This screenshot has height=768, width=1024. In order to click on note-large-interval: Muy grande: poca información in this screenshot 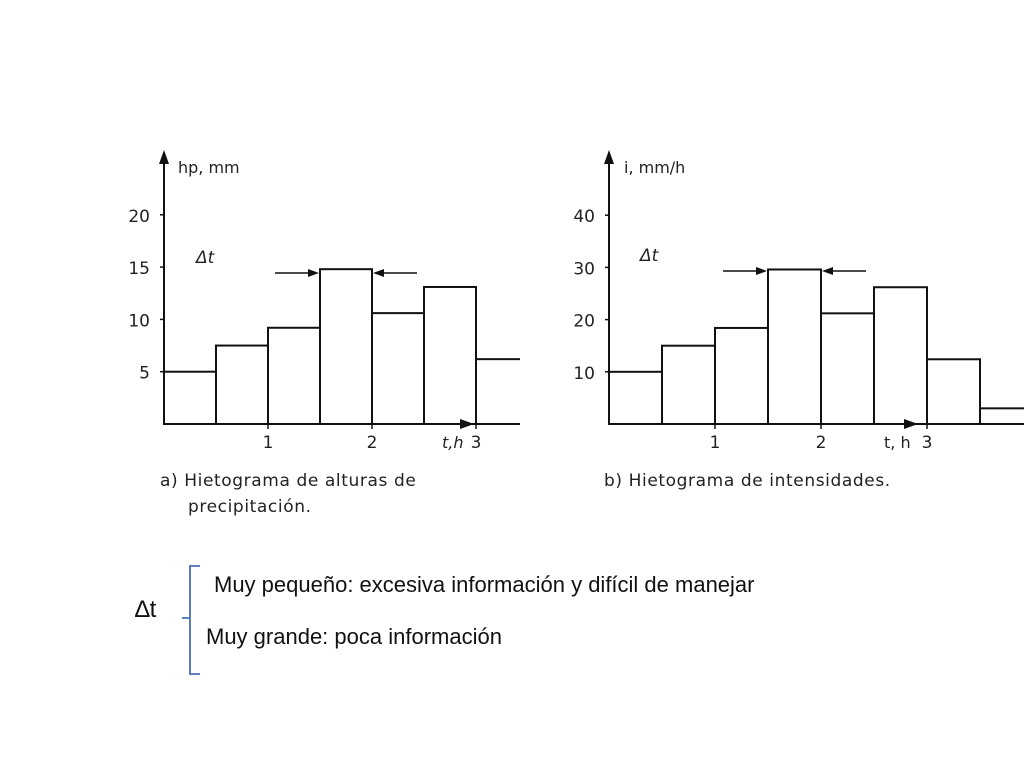, I will do `click(354, 636)`.